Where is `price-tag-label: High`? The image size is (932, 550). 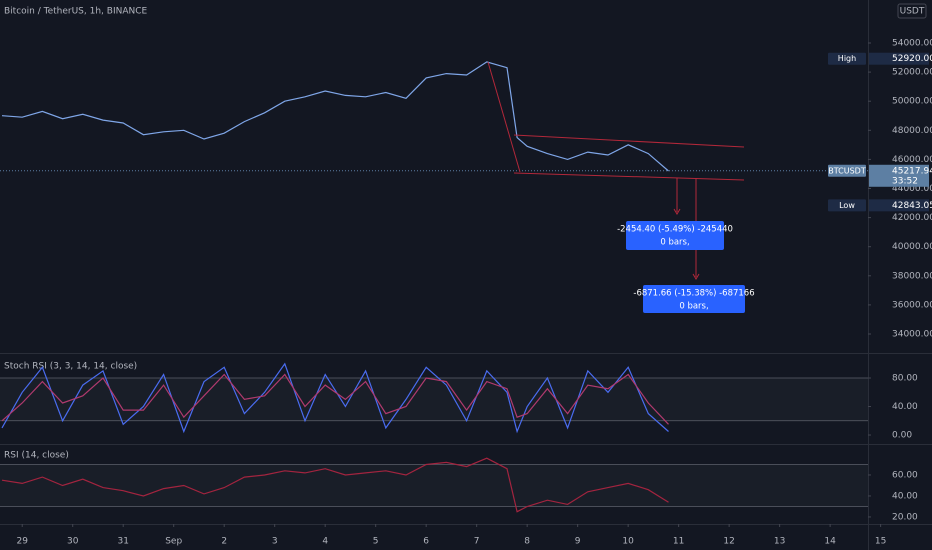
price-tag-label: High is located at coordinates (847, 58).